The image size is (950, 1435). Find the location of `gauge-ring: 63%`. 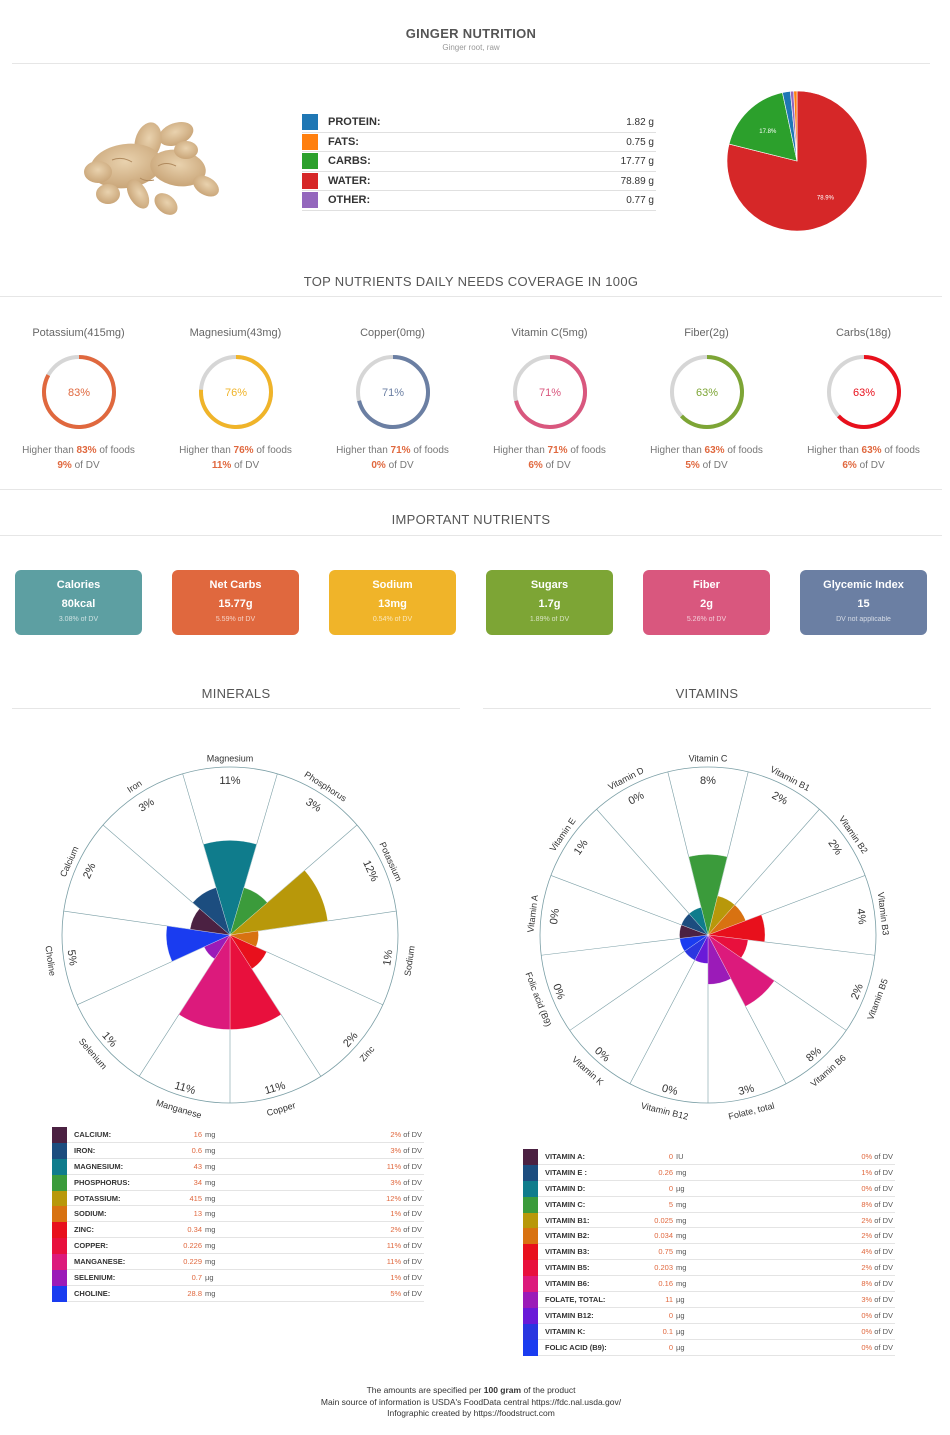

gauge-ring: 63% is located at coordinates (863, 392).